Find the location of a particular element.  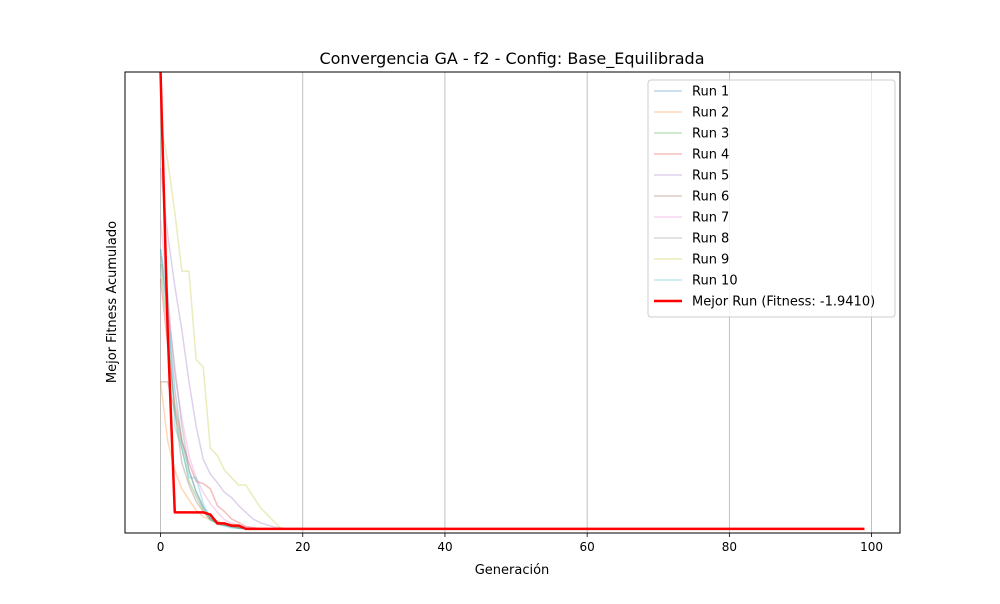

x-tick-label: 20 is located at coordinates (302, 547).